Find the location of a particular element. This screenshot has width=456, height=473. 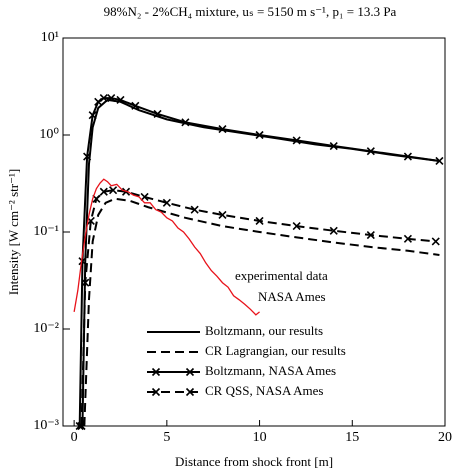

x-tick-label: 10 is located at coordinates (260, 437).